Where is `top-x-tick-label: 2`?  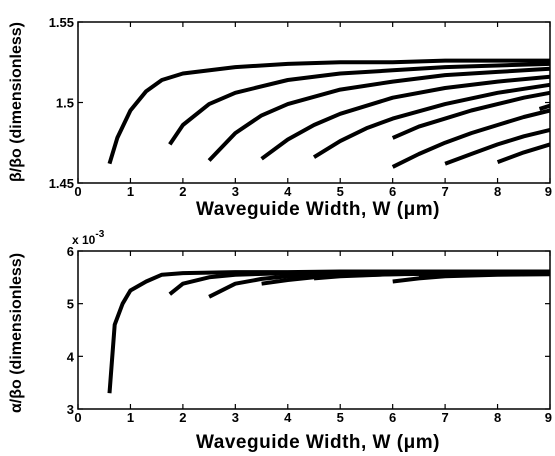 top-x-tick-label: 2 is located at coordinates (182, 191).